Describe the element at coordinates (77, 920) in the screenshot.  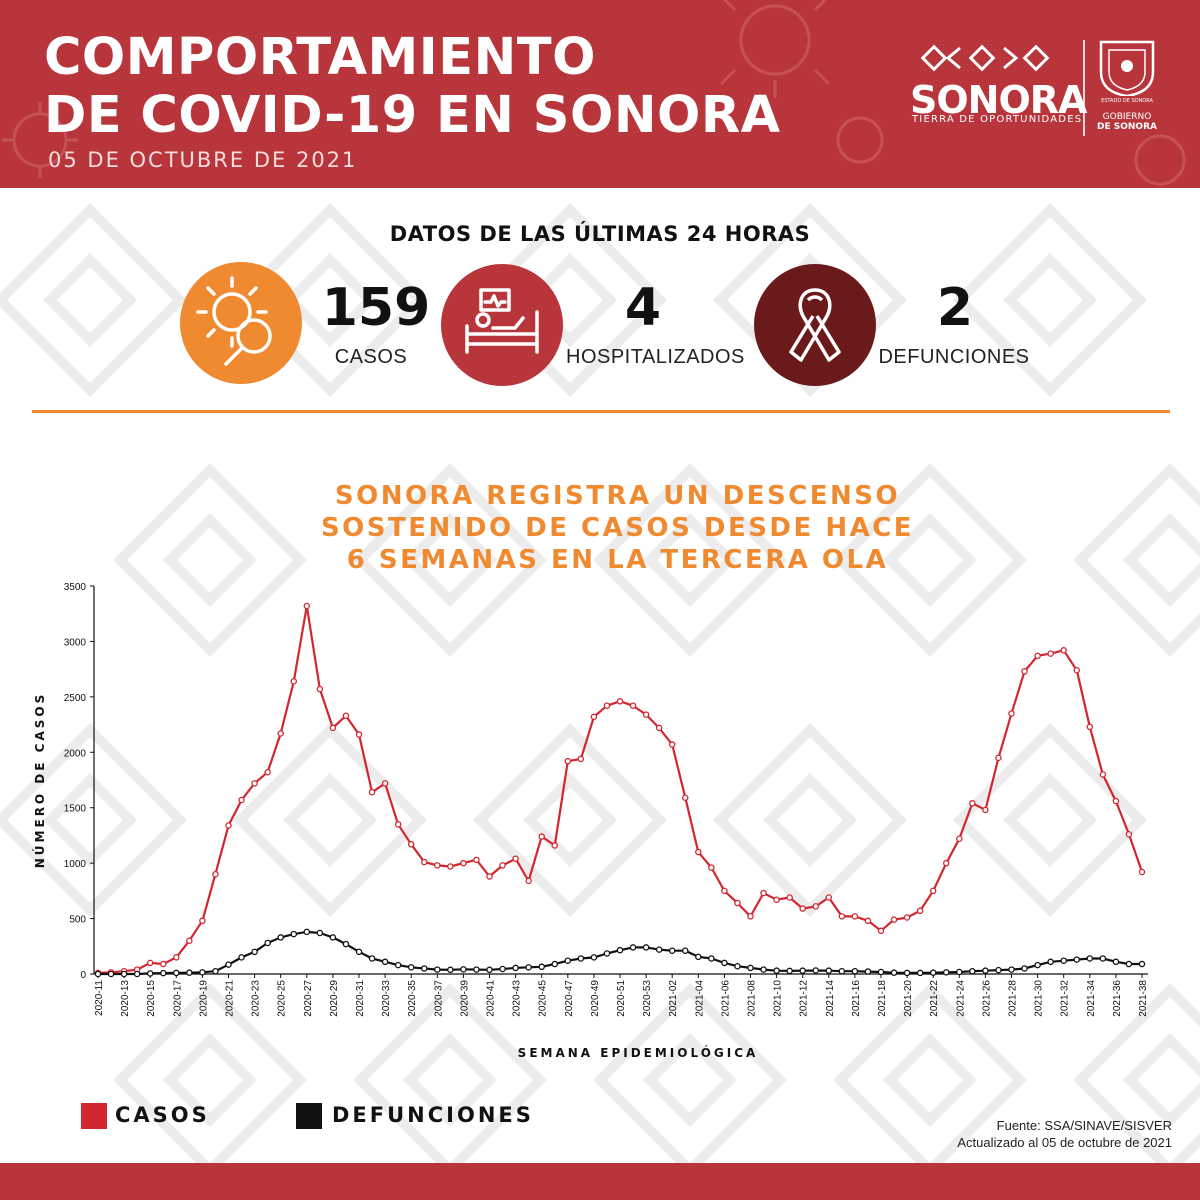
I see `y-tick-label: 500` at that location.